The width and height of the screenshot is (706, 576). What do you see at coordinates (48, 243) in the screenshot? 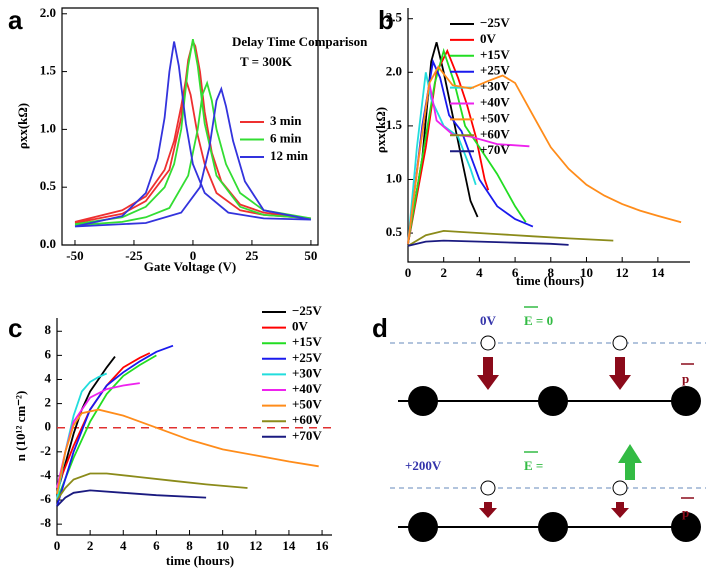
I see `y-tick-label: 0.0` at bounding box center [48, 243].